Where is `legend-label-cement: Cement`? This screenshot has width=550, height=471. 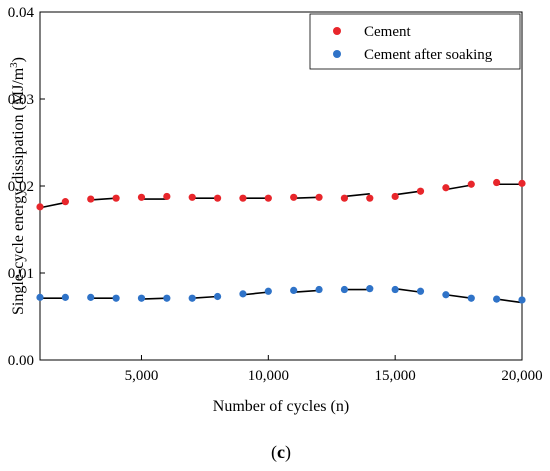
legend-label-cement: Cement is located at coordinates (387, 32).